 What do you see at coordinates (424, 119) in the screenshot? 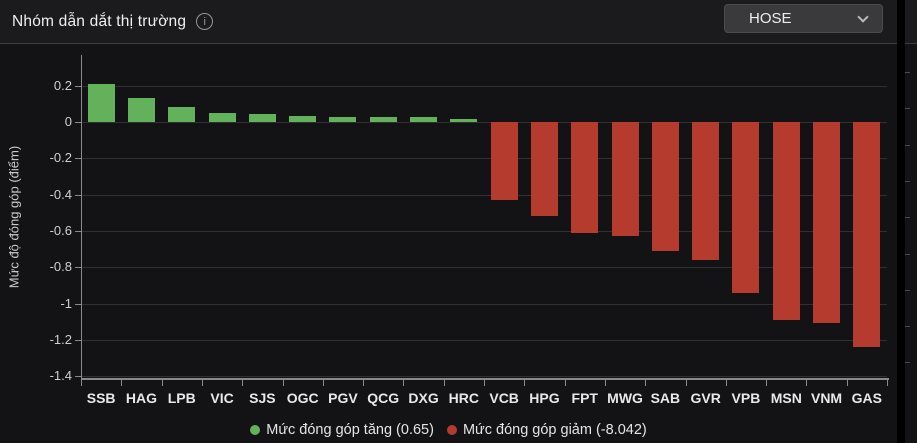
I see `bar-DXG` at bounding box center [424, 119].